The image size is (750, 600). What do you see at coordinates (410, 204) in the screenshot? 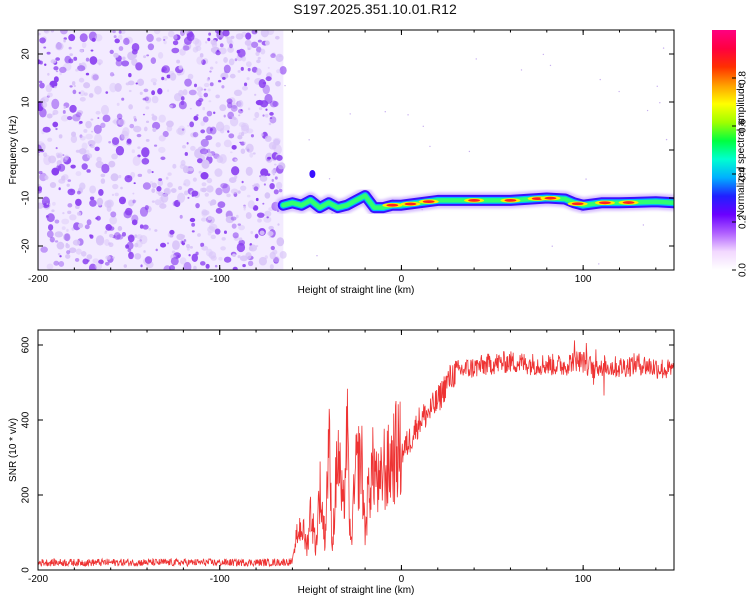
I see `signal-hotspot-core` at bounding box center [410, 204].